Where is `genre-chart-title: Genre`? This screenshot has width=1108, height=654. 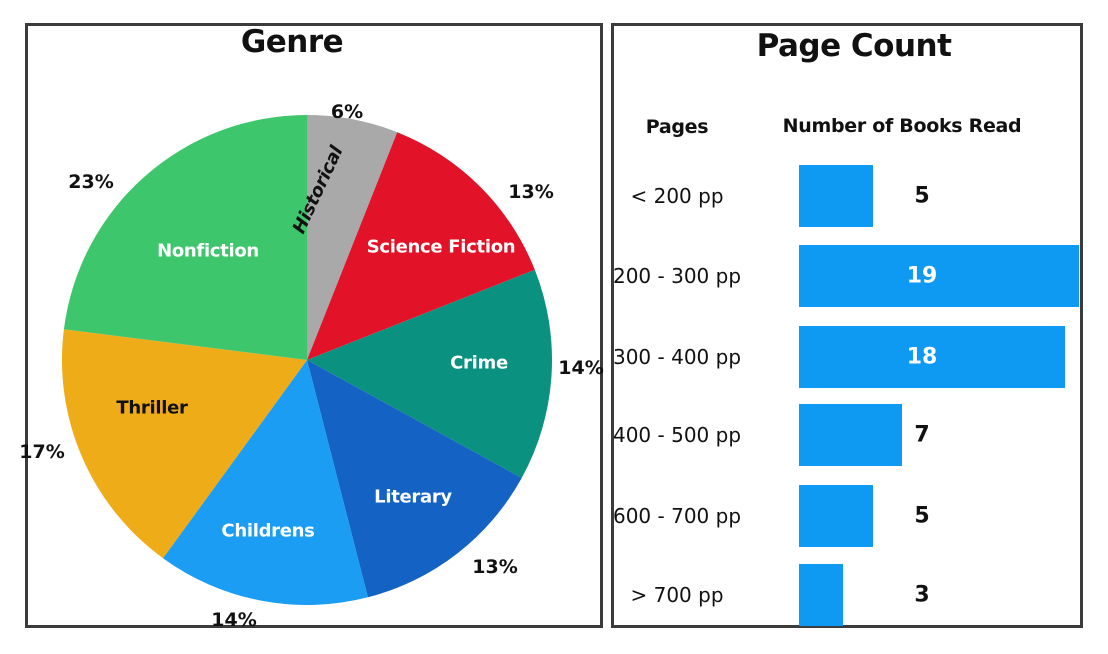
genre-chart-title: Genre is located at coordinates (292, 42).